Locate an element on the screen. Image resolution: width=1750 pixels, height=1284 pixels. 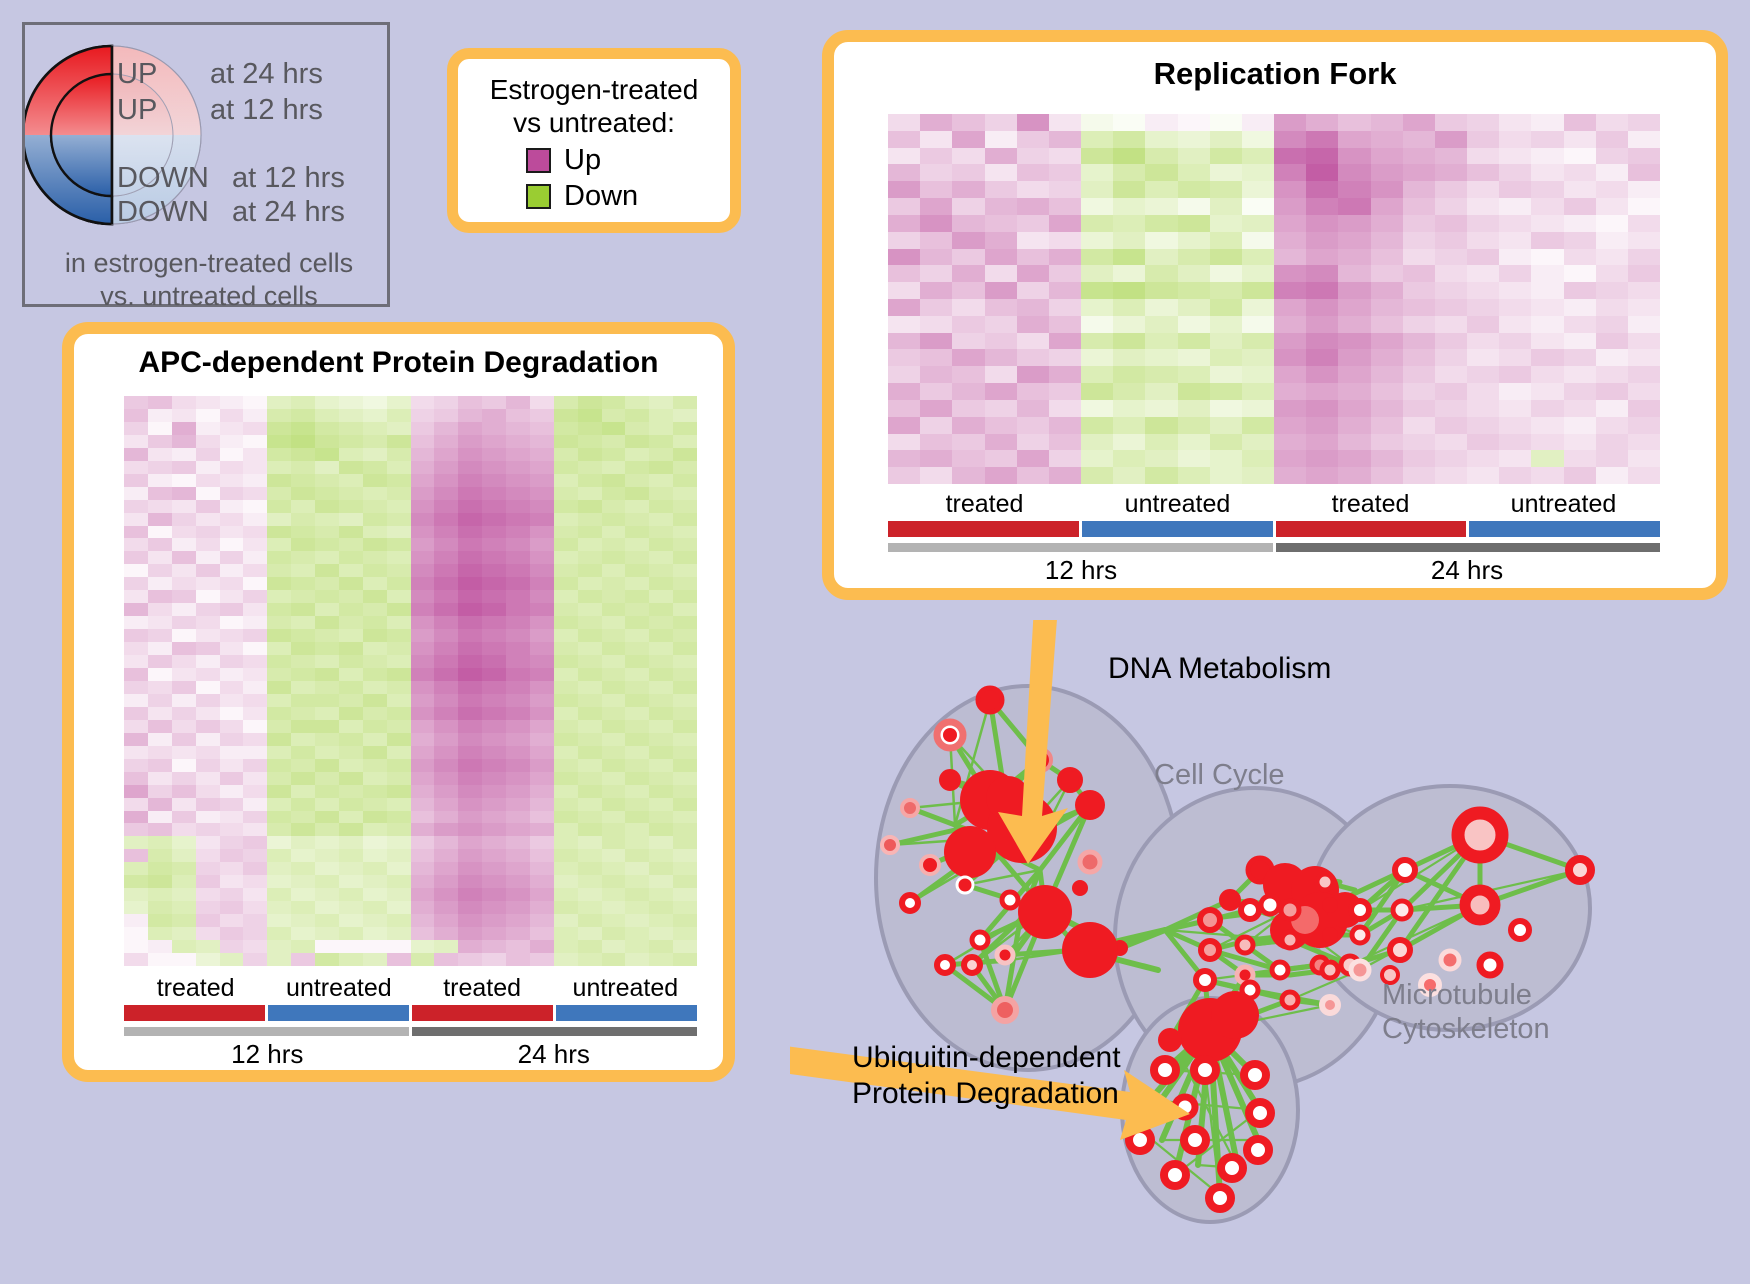
sample-group-bar-segment is located at coordinates (1564, 529).